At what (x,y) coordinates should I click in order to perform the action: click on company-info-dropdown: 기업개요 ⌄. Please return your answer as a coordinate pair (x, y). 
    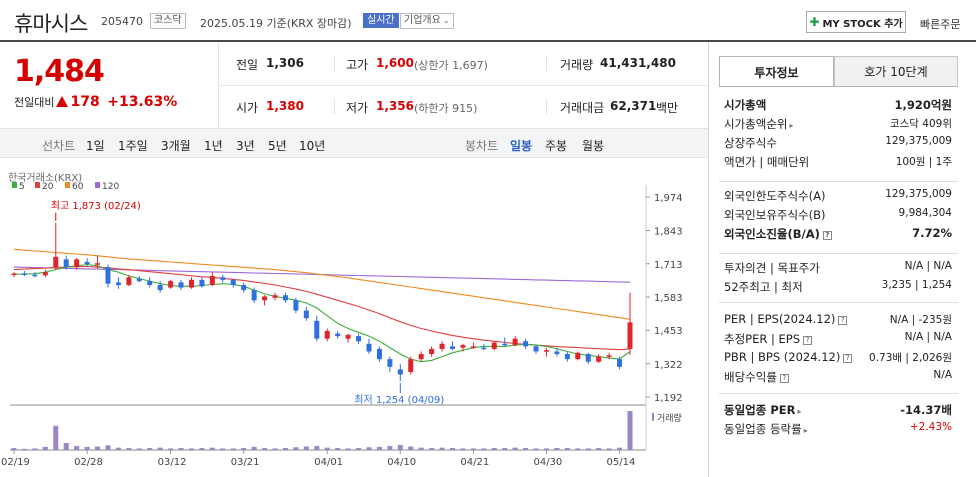
    Looking at the image, I should click on (427, 21).